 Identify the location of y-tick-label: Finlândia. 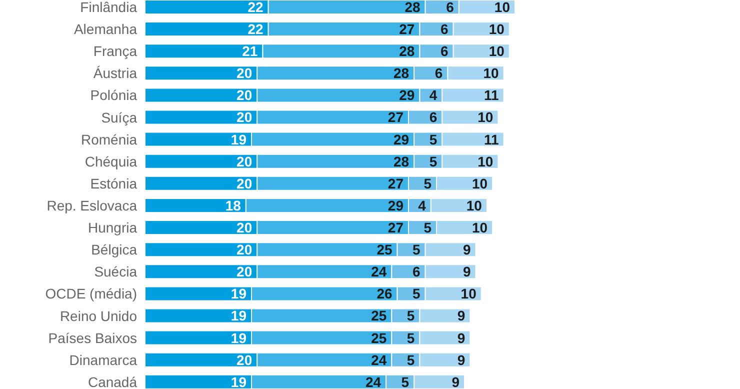
(109, 7).